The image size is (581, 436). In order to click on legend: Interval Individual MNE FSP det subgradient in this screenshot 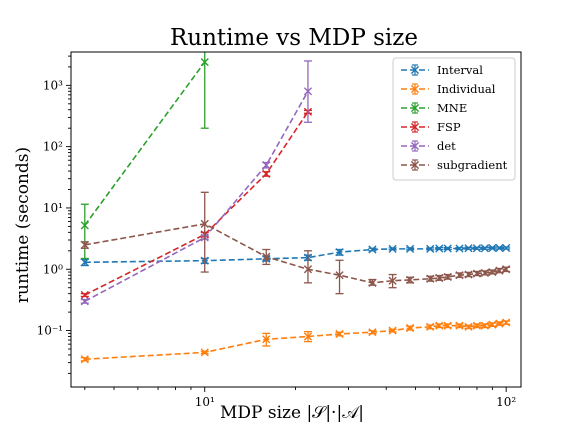, I will do `click(454, 119)`.